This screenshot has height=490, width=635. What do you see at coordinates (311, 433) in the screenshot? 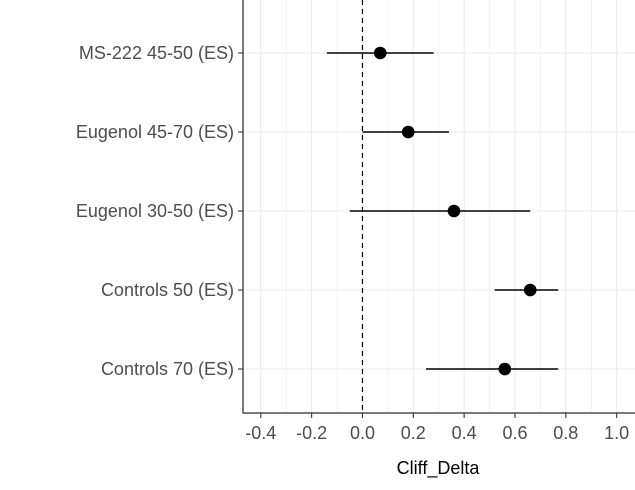
I see `x-tick-label: -0.2` at bounding box center [311, 433].